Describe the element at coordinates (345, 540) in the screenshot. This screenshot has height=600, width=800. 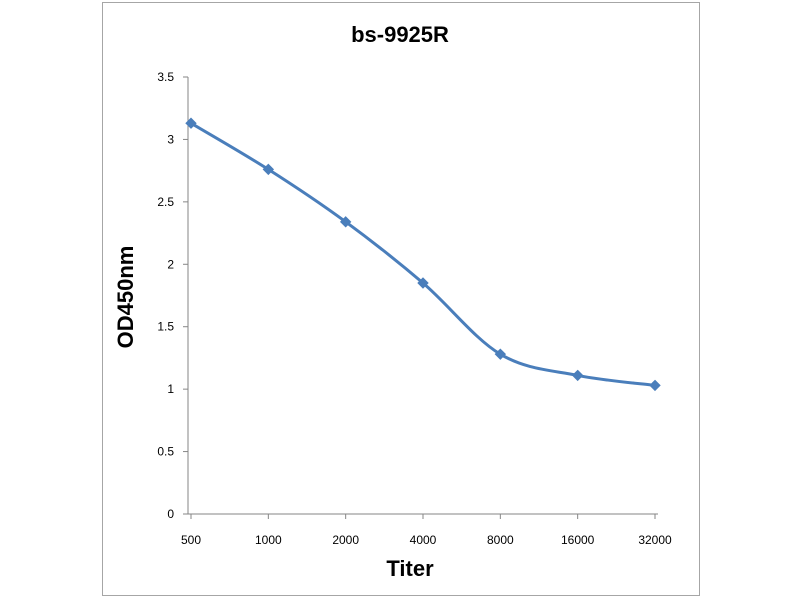
I see `x-tick-label: 2000` at that location.